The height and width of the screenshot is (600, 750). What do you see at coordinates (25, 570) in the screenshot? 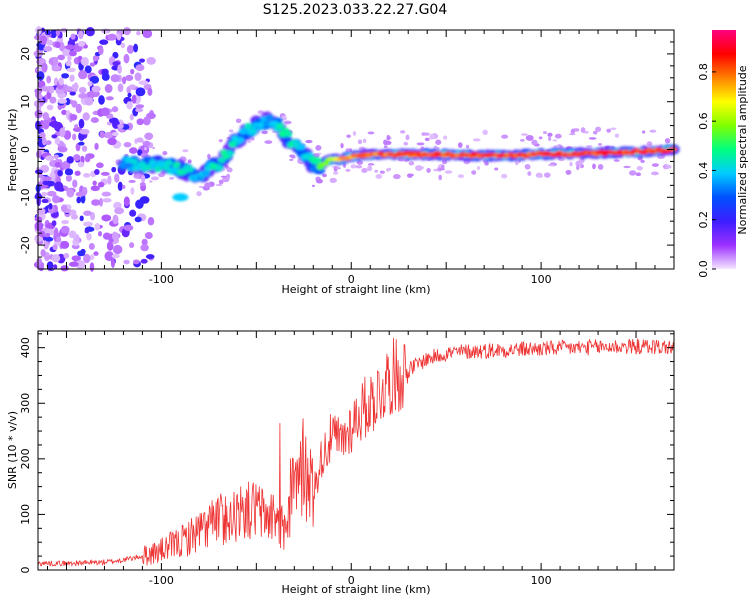
I see `y-tick-label: 0` at bounding box center [25, 570].